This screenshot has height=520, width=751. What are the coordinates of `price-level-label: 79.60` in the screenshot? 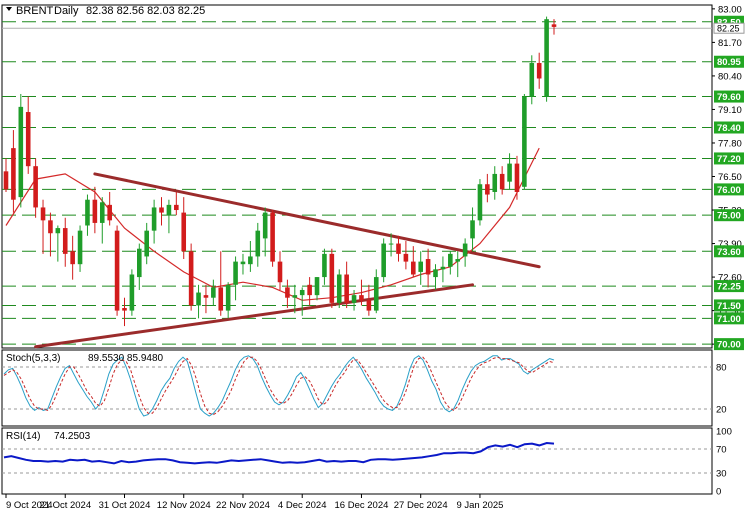 It's located at (729, 97).